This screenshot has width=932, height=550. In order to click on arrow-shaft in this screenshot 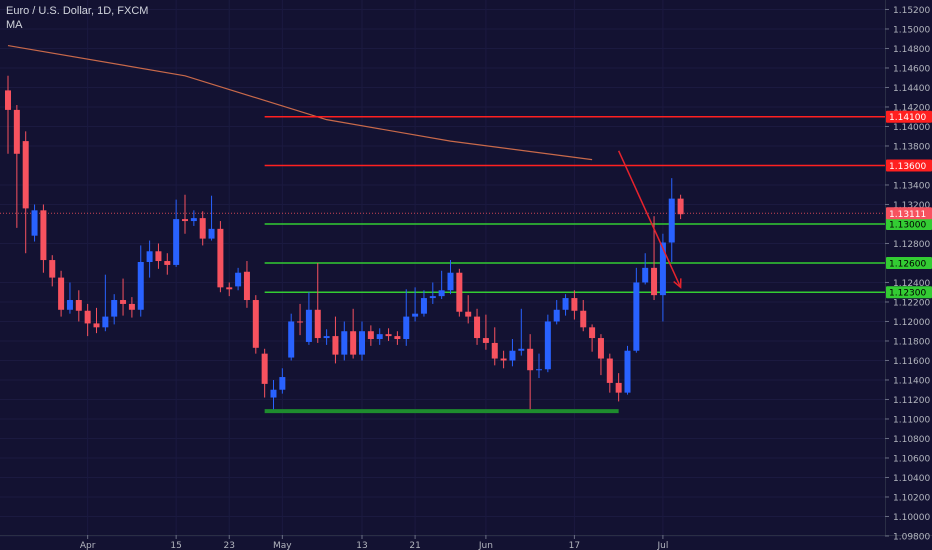, I will do `click(649, 219)`.